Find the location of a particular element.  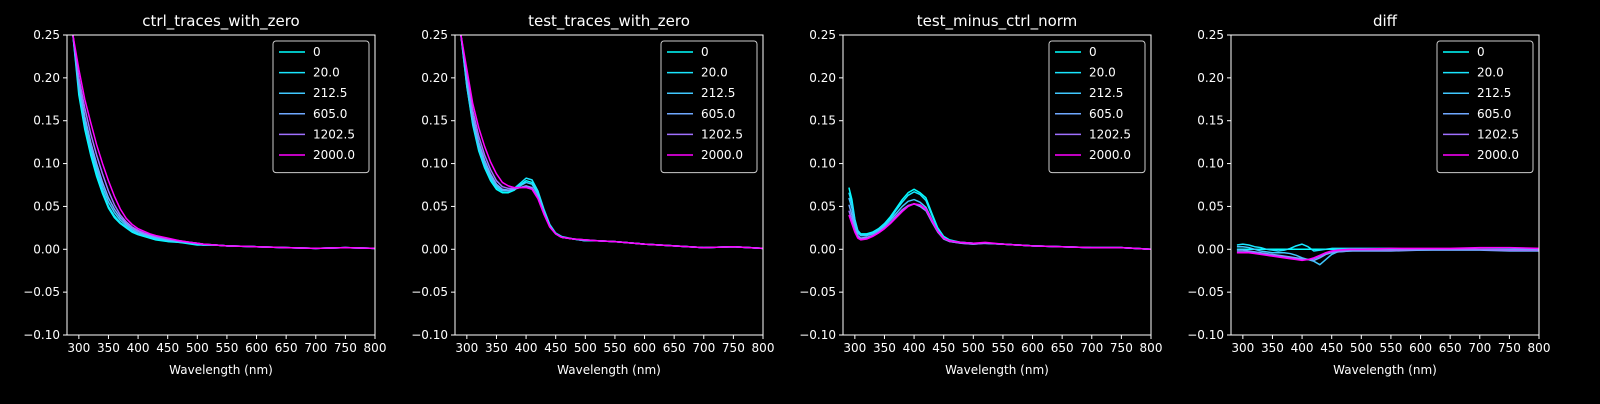

subplot-title: ctrl_traces_with_zero is located at coordinates (220, 21).